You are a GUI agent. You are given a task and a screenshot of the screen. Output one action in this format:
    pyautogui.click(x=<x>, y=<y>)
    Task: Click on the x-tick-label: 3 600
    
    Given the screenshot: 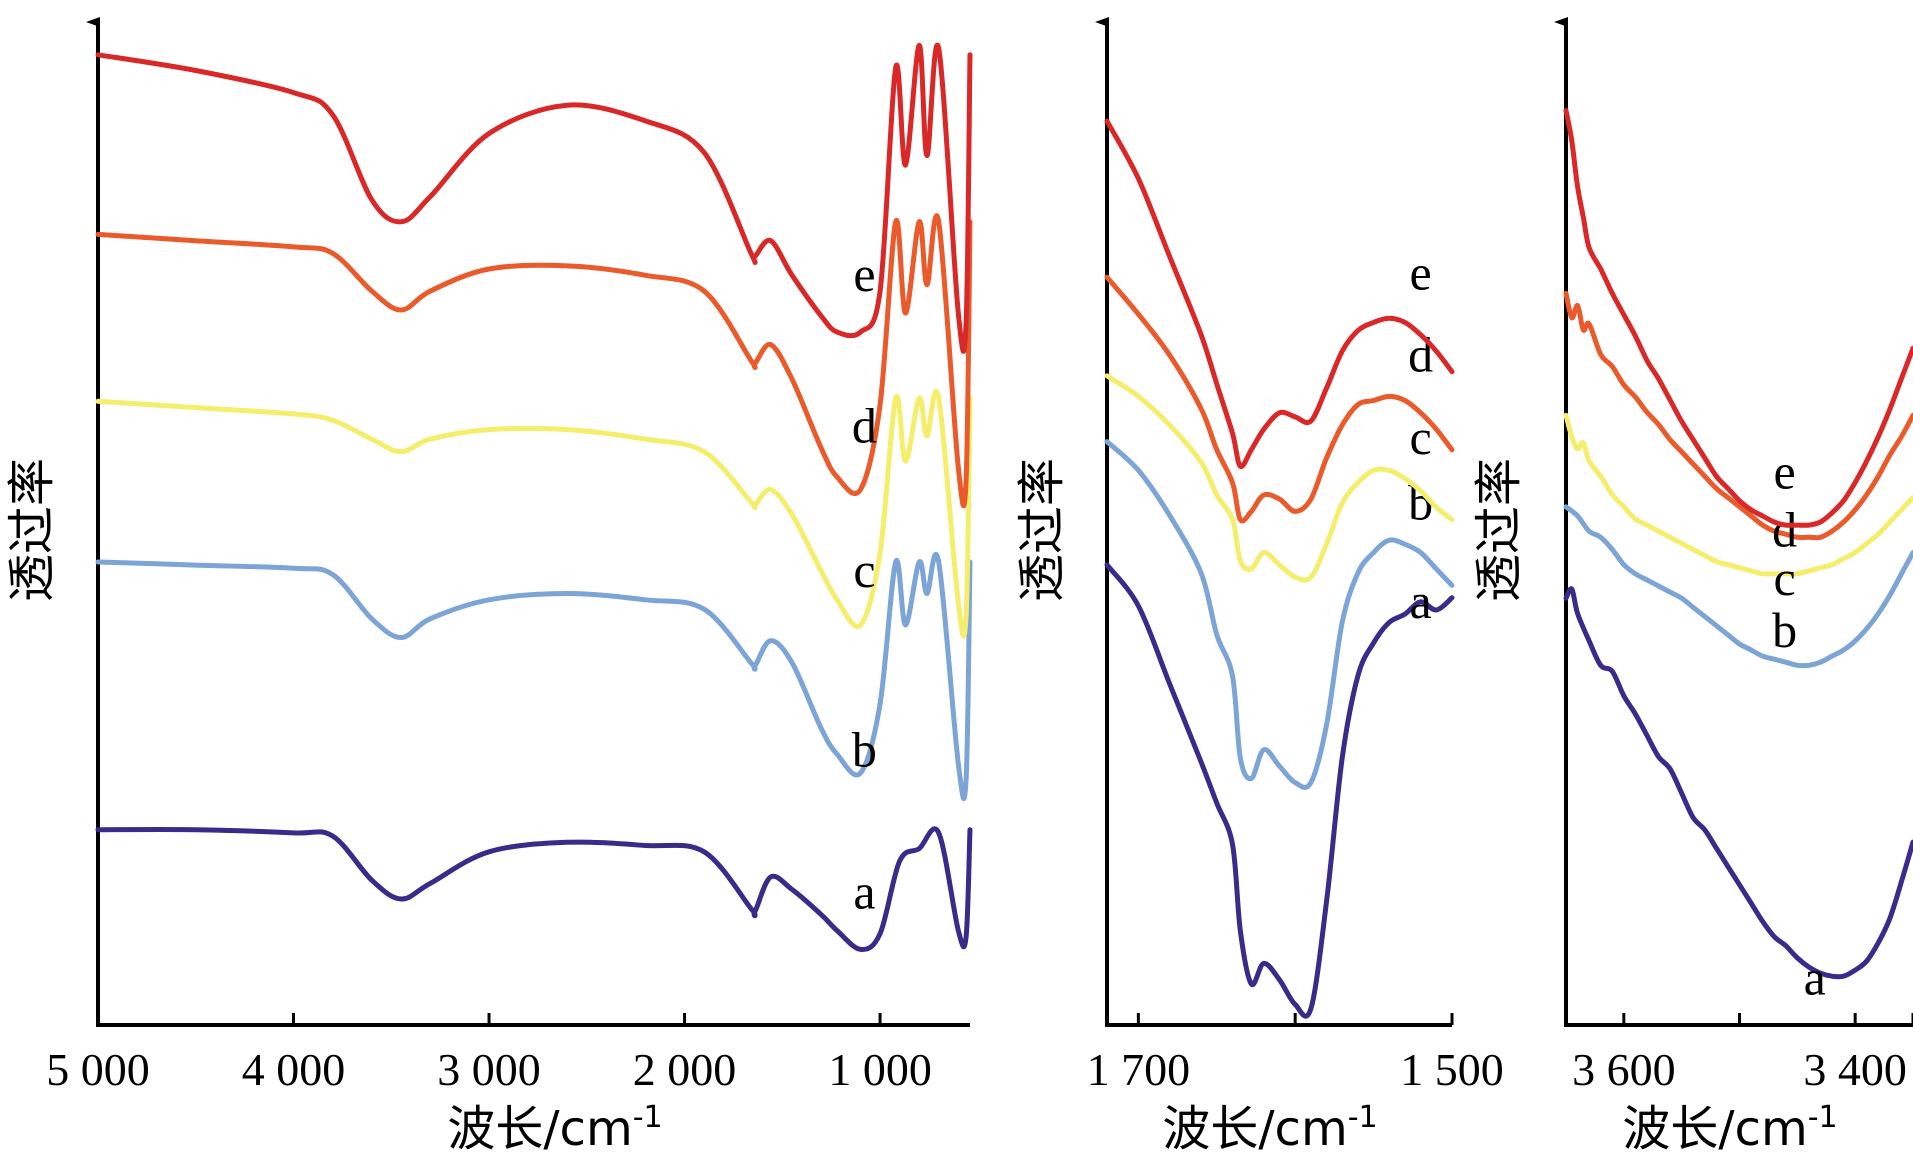 What is the action you would take?
    pyautogui.click(x=1624, y=1069)
    